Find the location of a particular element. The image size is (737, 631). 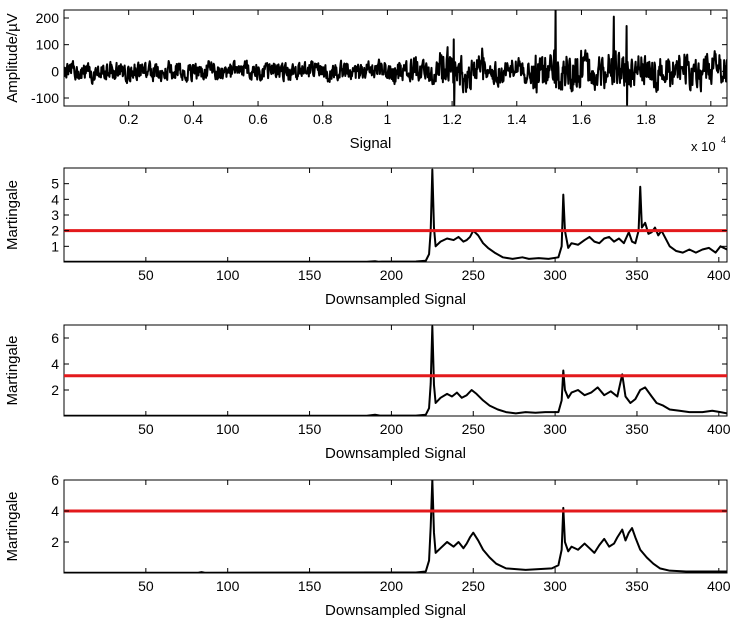

x-axis-label: Signal is located at coordinates (371, 143).